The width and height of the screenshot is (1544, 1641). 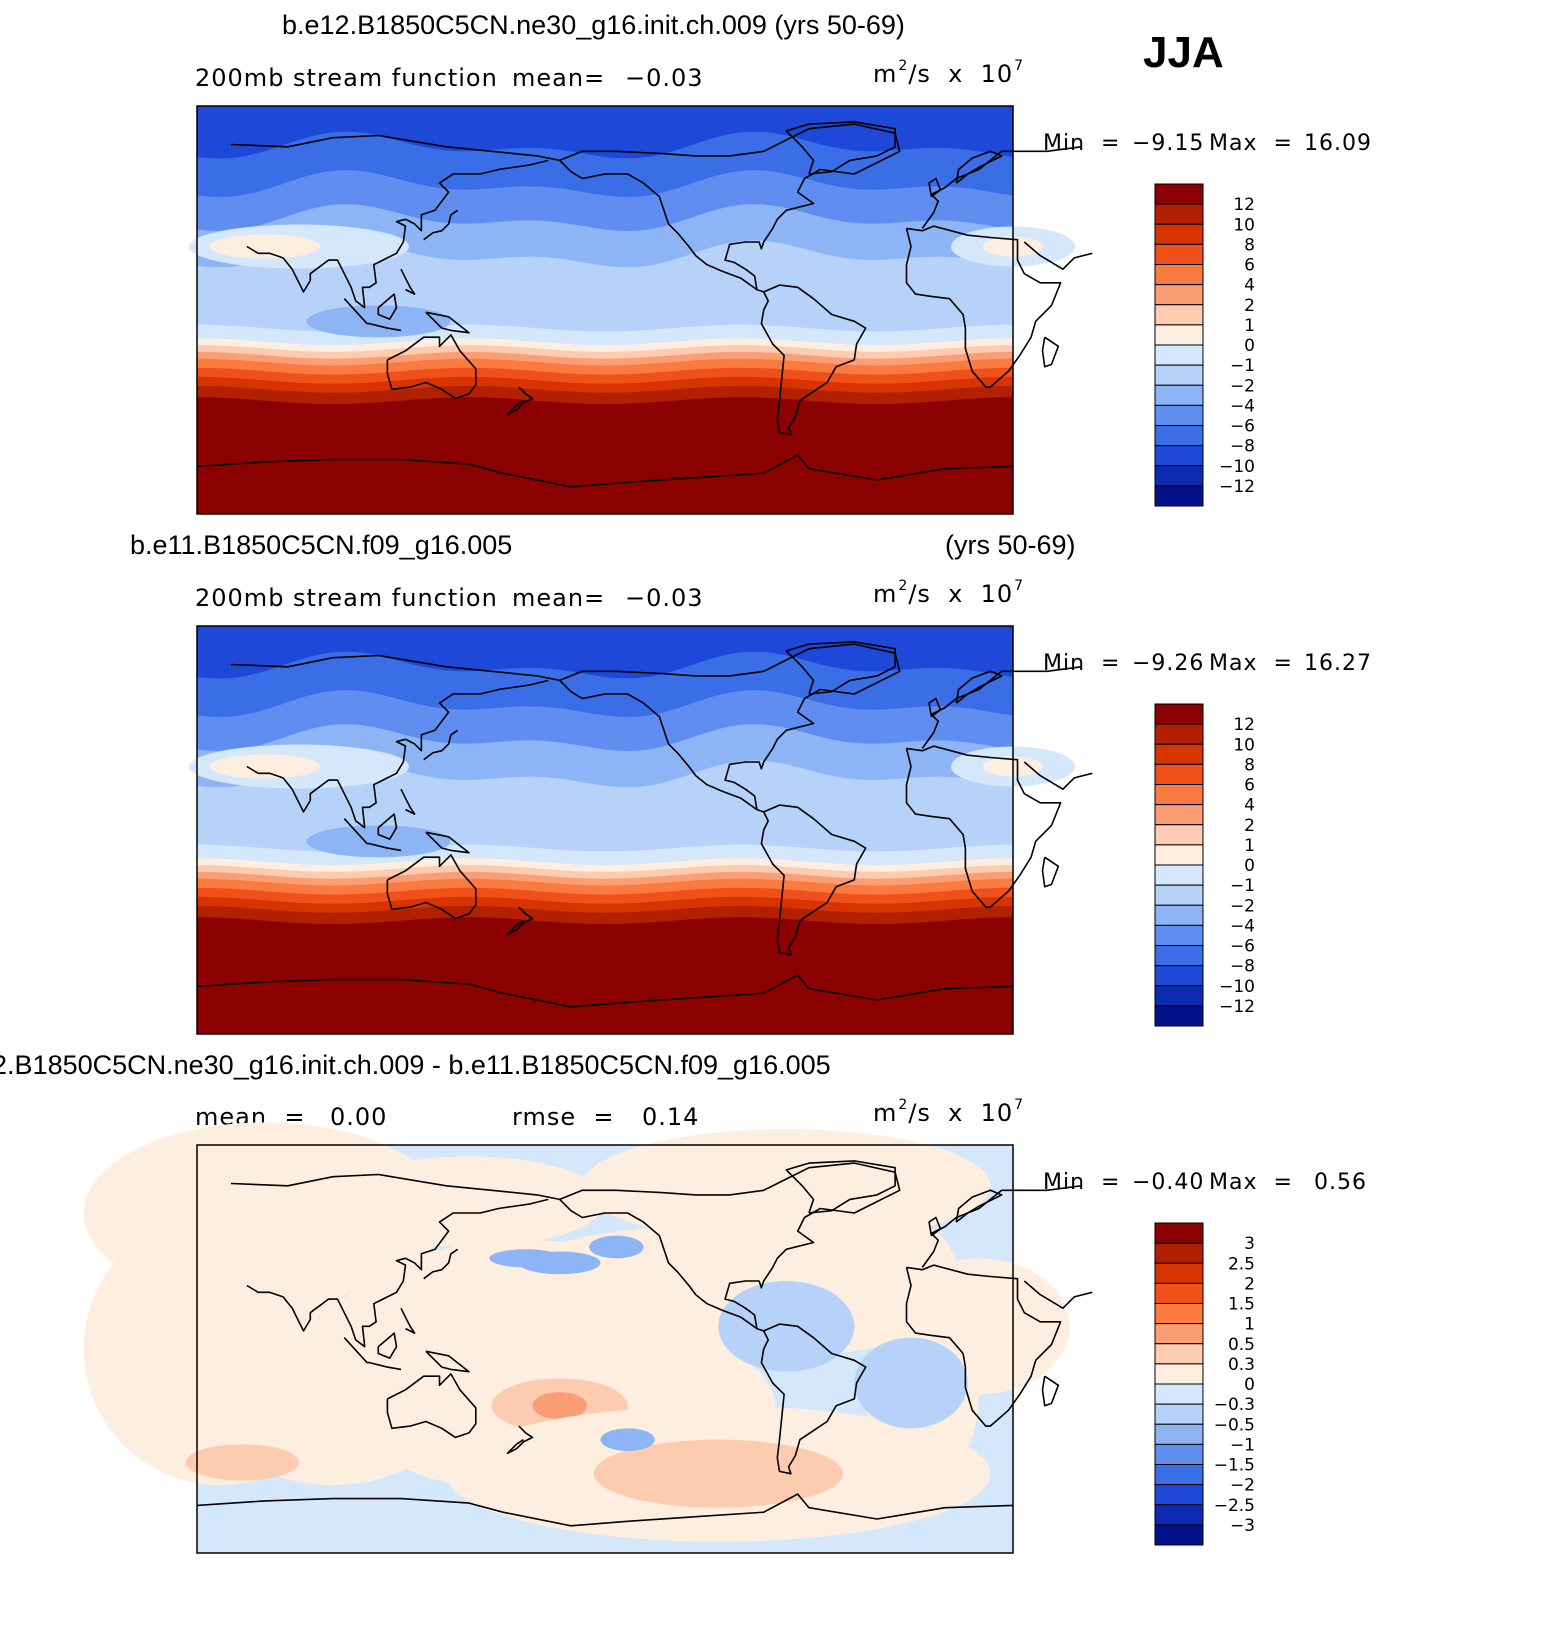 What do you see at coordinates (1242, 427) in the screenshot?
I see `colorbar-tick-label: −6` at bounding box center [1242, 427].